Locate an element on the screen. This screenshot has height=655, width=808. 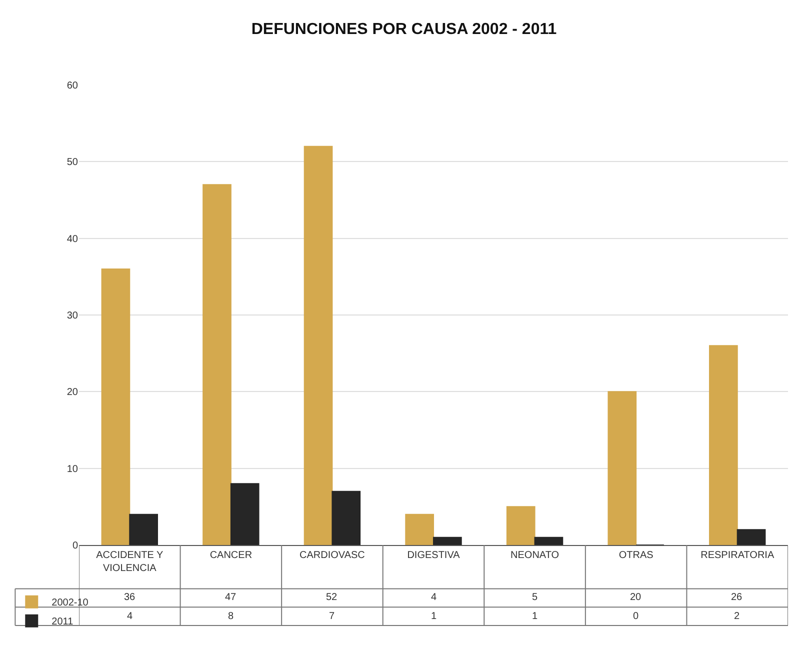
x-tick-label: CARDIOVASC is located at coordinates (332, 555).